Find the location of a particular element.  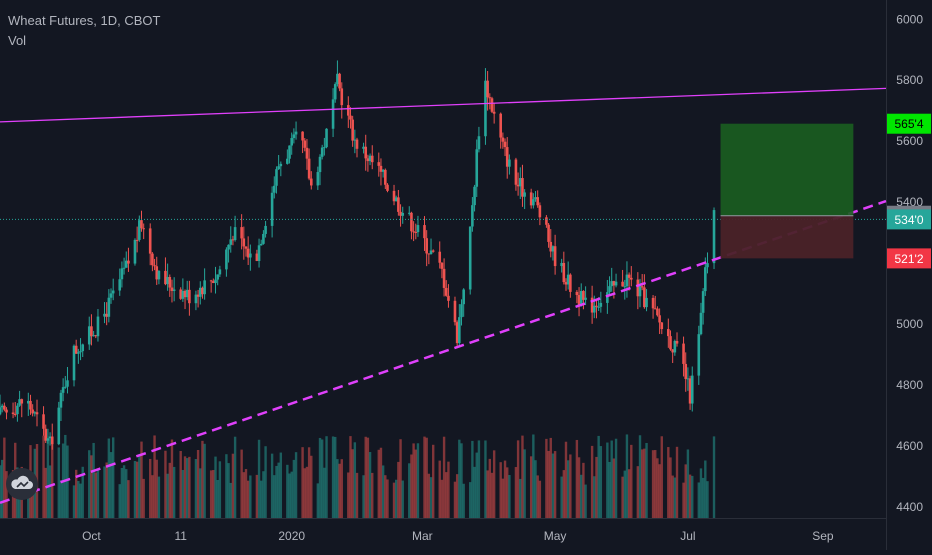

volume-legend-label: Vol is located at coordinates (17, 40).